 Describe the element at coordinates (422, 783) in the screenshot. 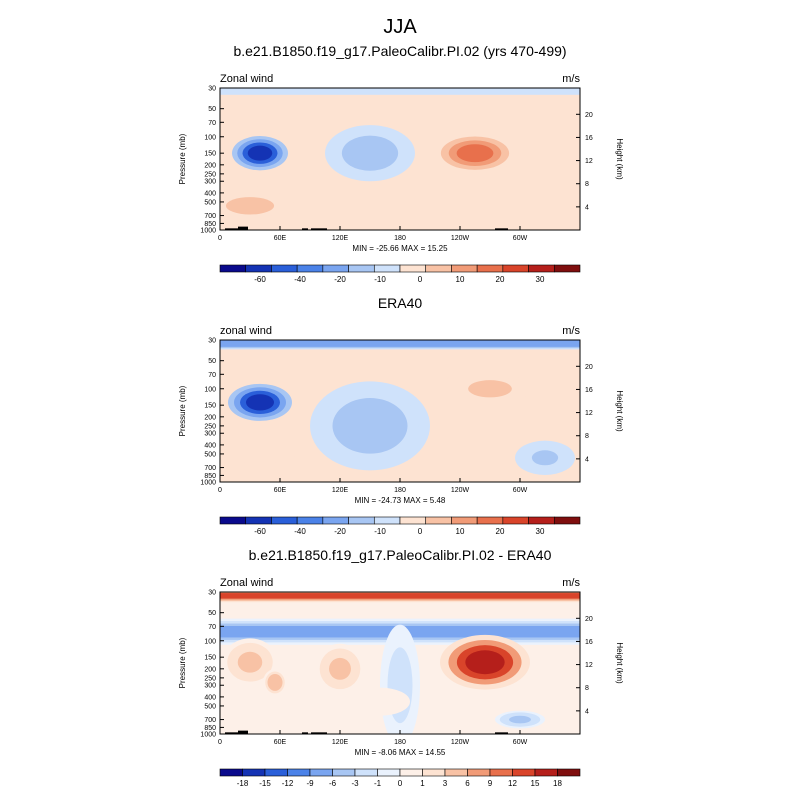

I see `colorbar-label: 1` at that location.